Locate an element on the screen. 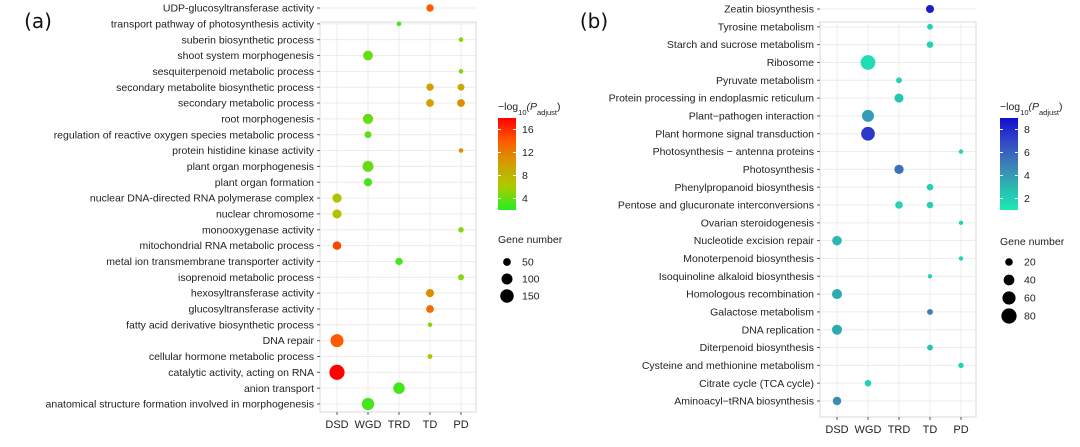  colorbar-tick-label: 16 is located at coordinates (528, 130).